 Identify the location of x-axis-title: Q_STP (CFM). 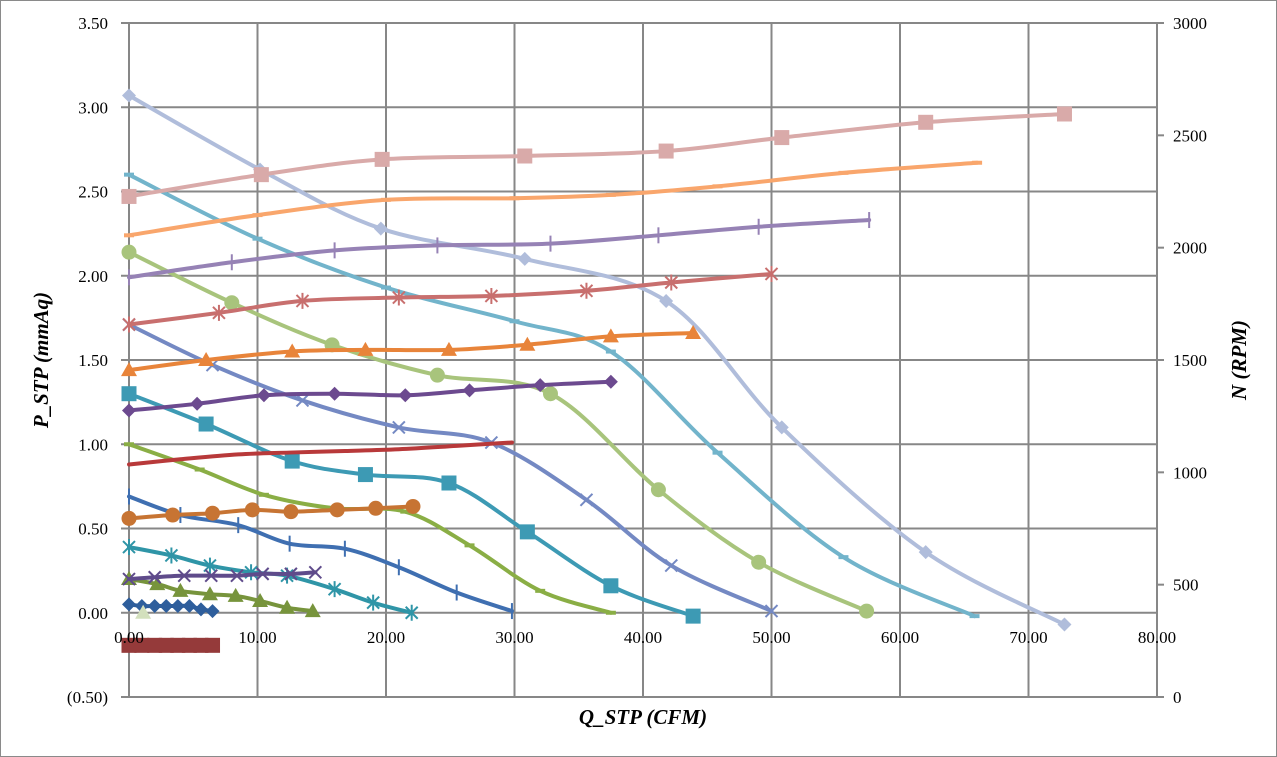
(643, 717).